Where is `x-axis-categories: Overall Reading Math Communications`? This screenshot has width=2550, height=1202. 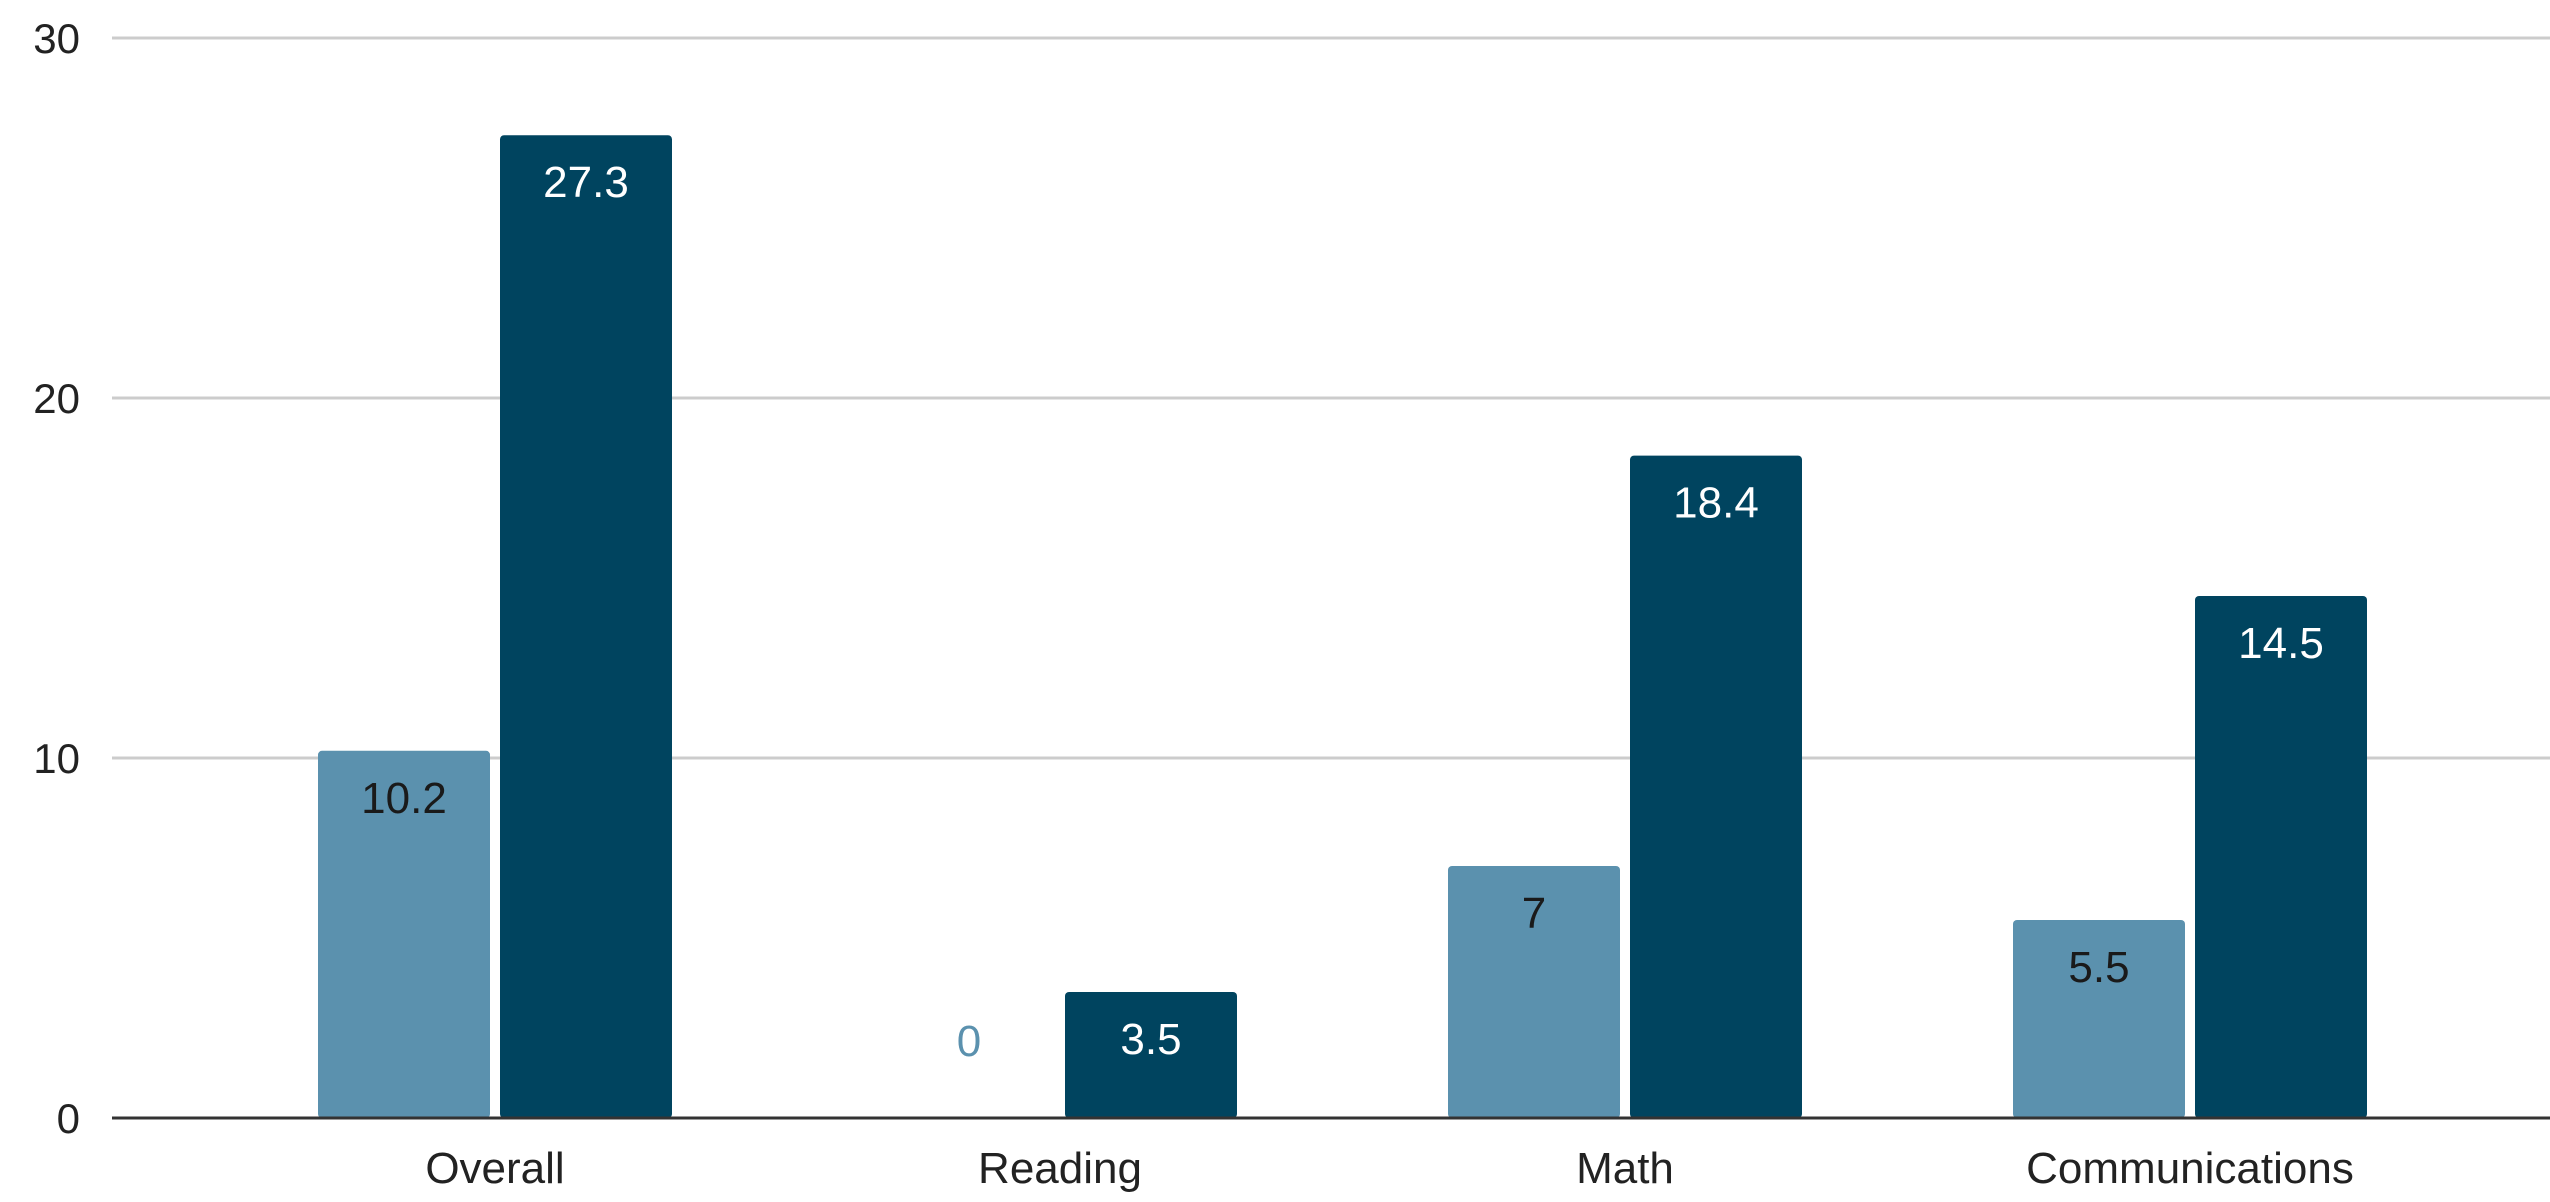
x-axis-categories: Overall Reading Math Communications is located at coordinates (1389, 1168).